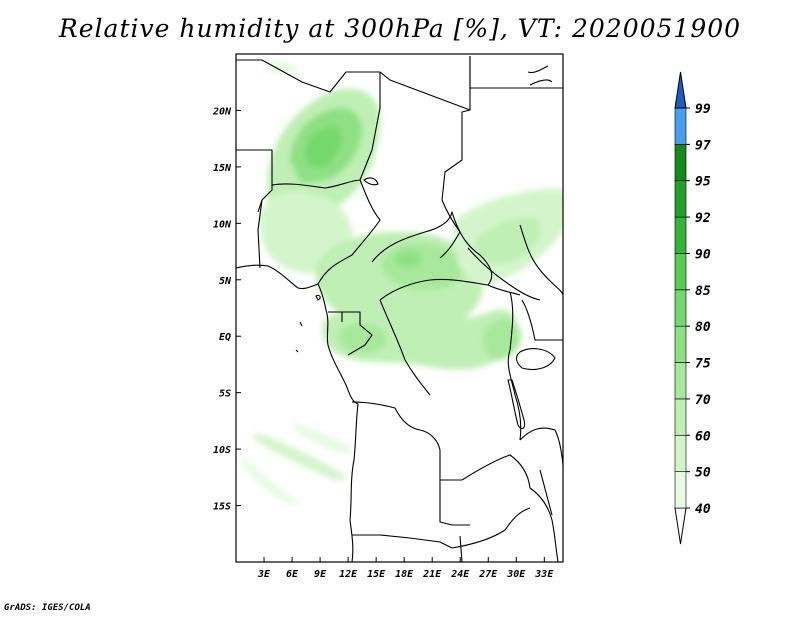 This screenshot has width=800, height=618. Describe the element at coordinates (703, 364) in the screenshot. I see `colorbar-label: 75` at that location.